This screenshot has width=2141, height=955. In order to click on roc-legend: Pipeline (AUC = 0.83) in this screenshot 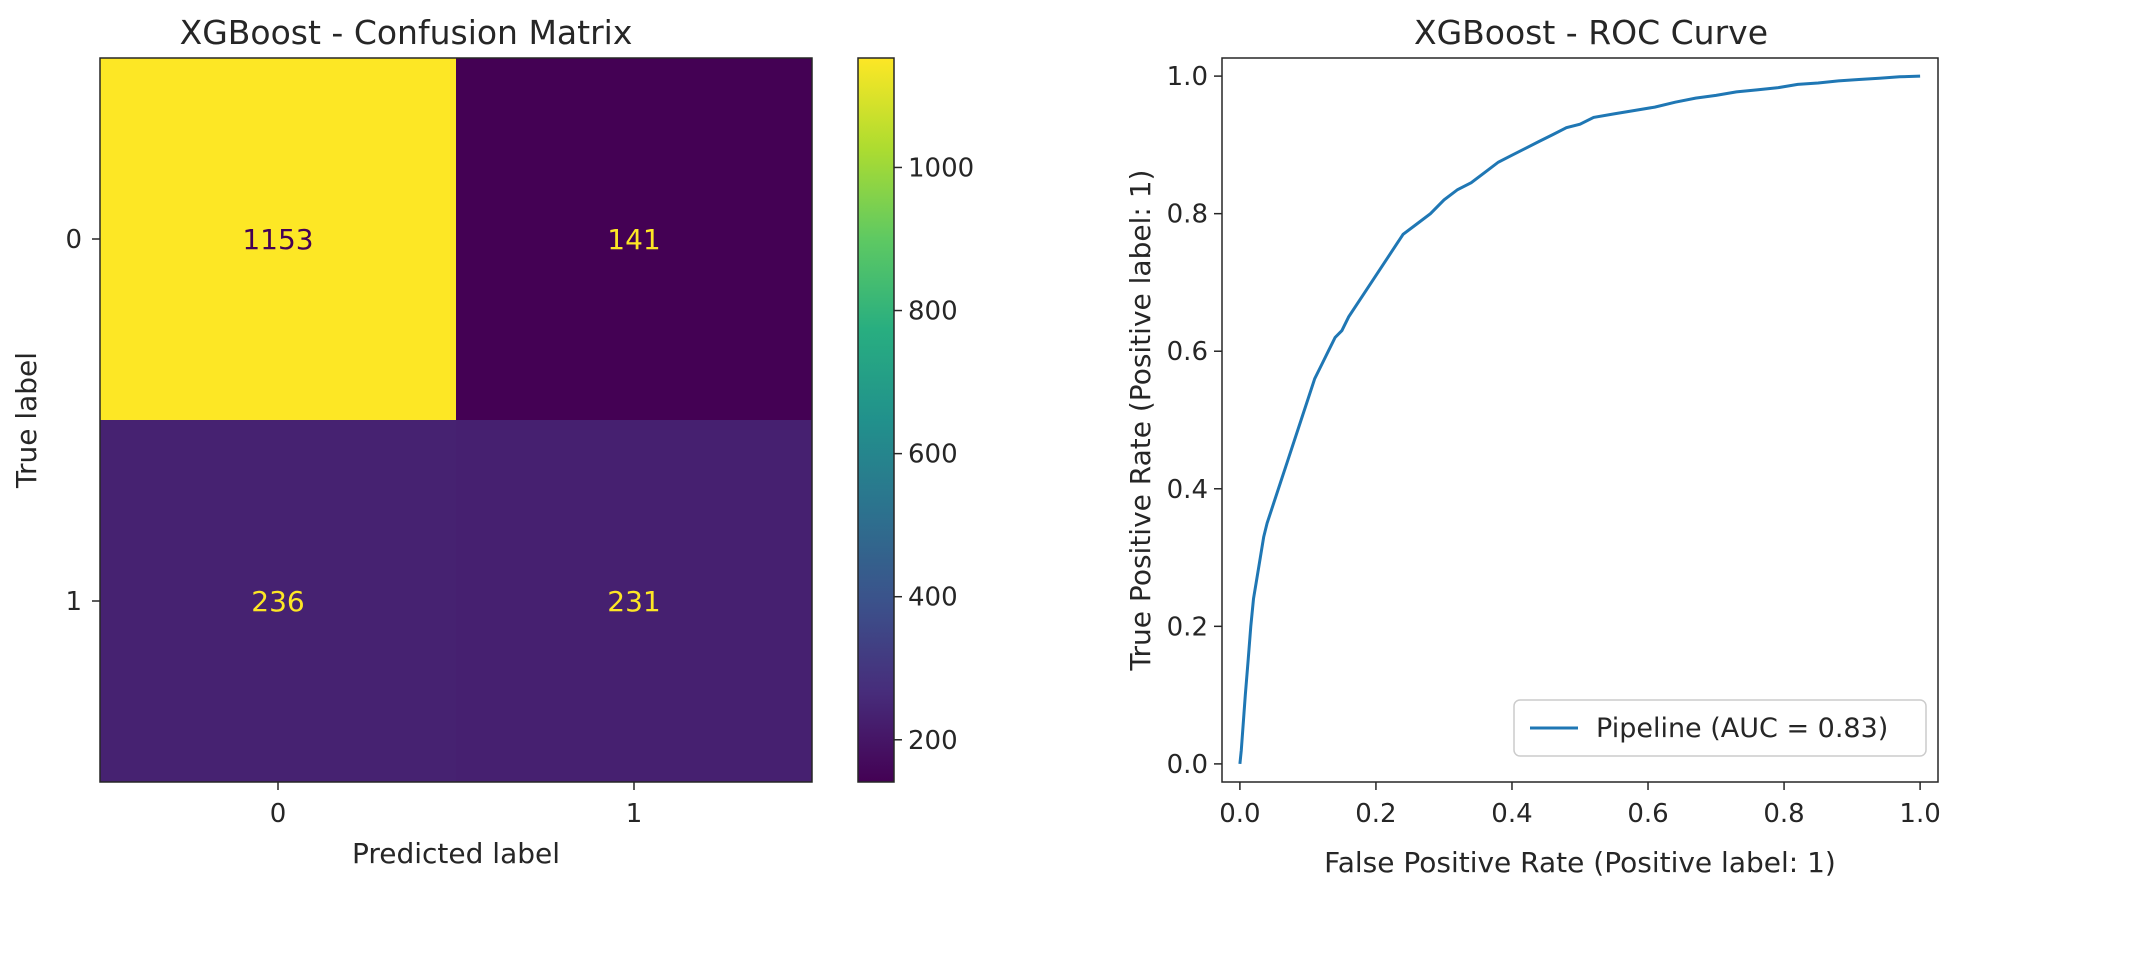, I will do `click(1720, 728)`.